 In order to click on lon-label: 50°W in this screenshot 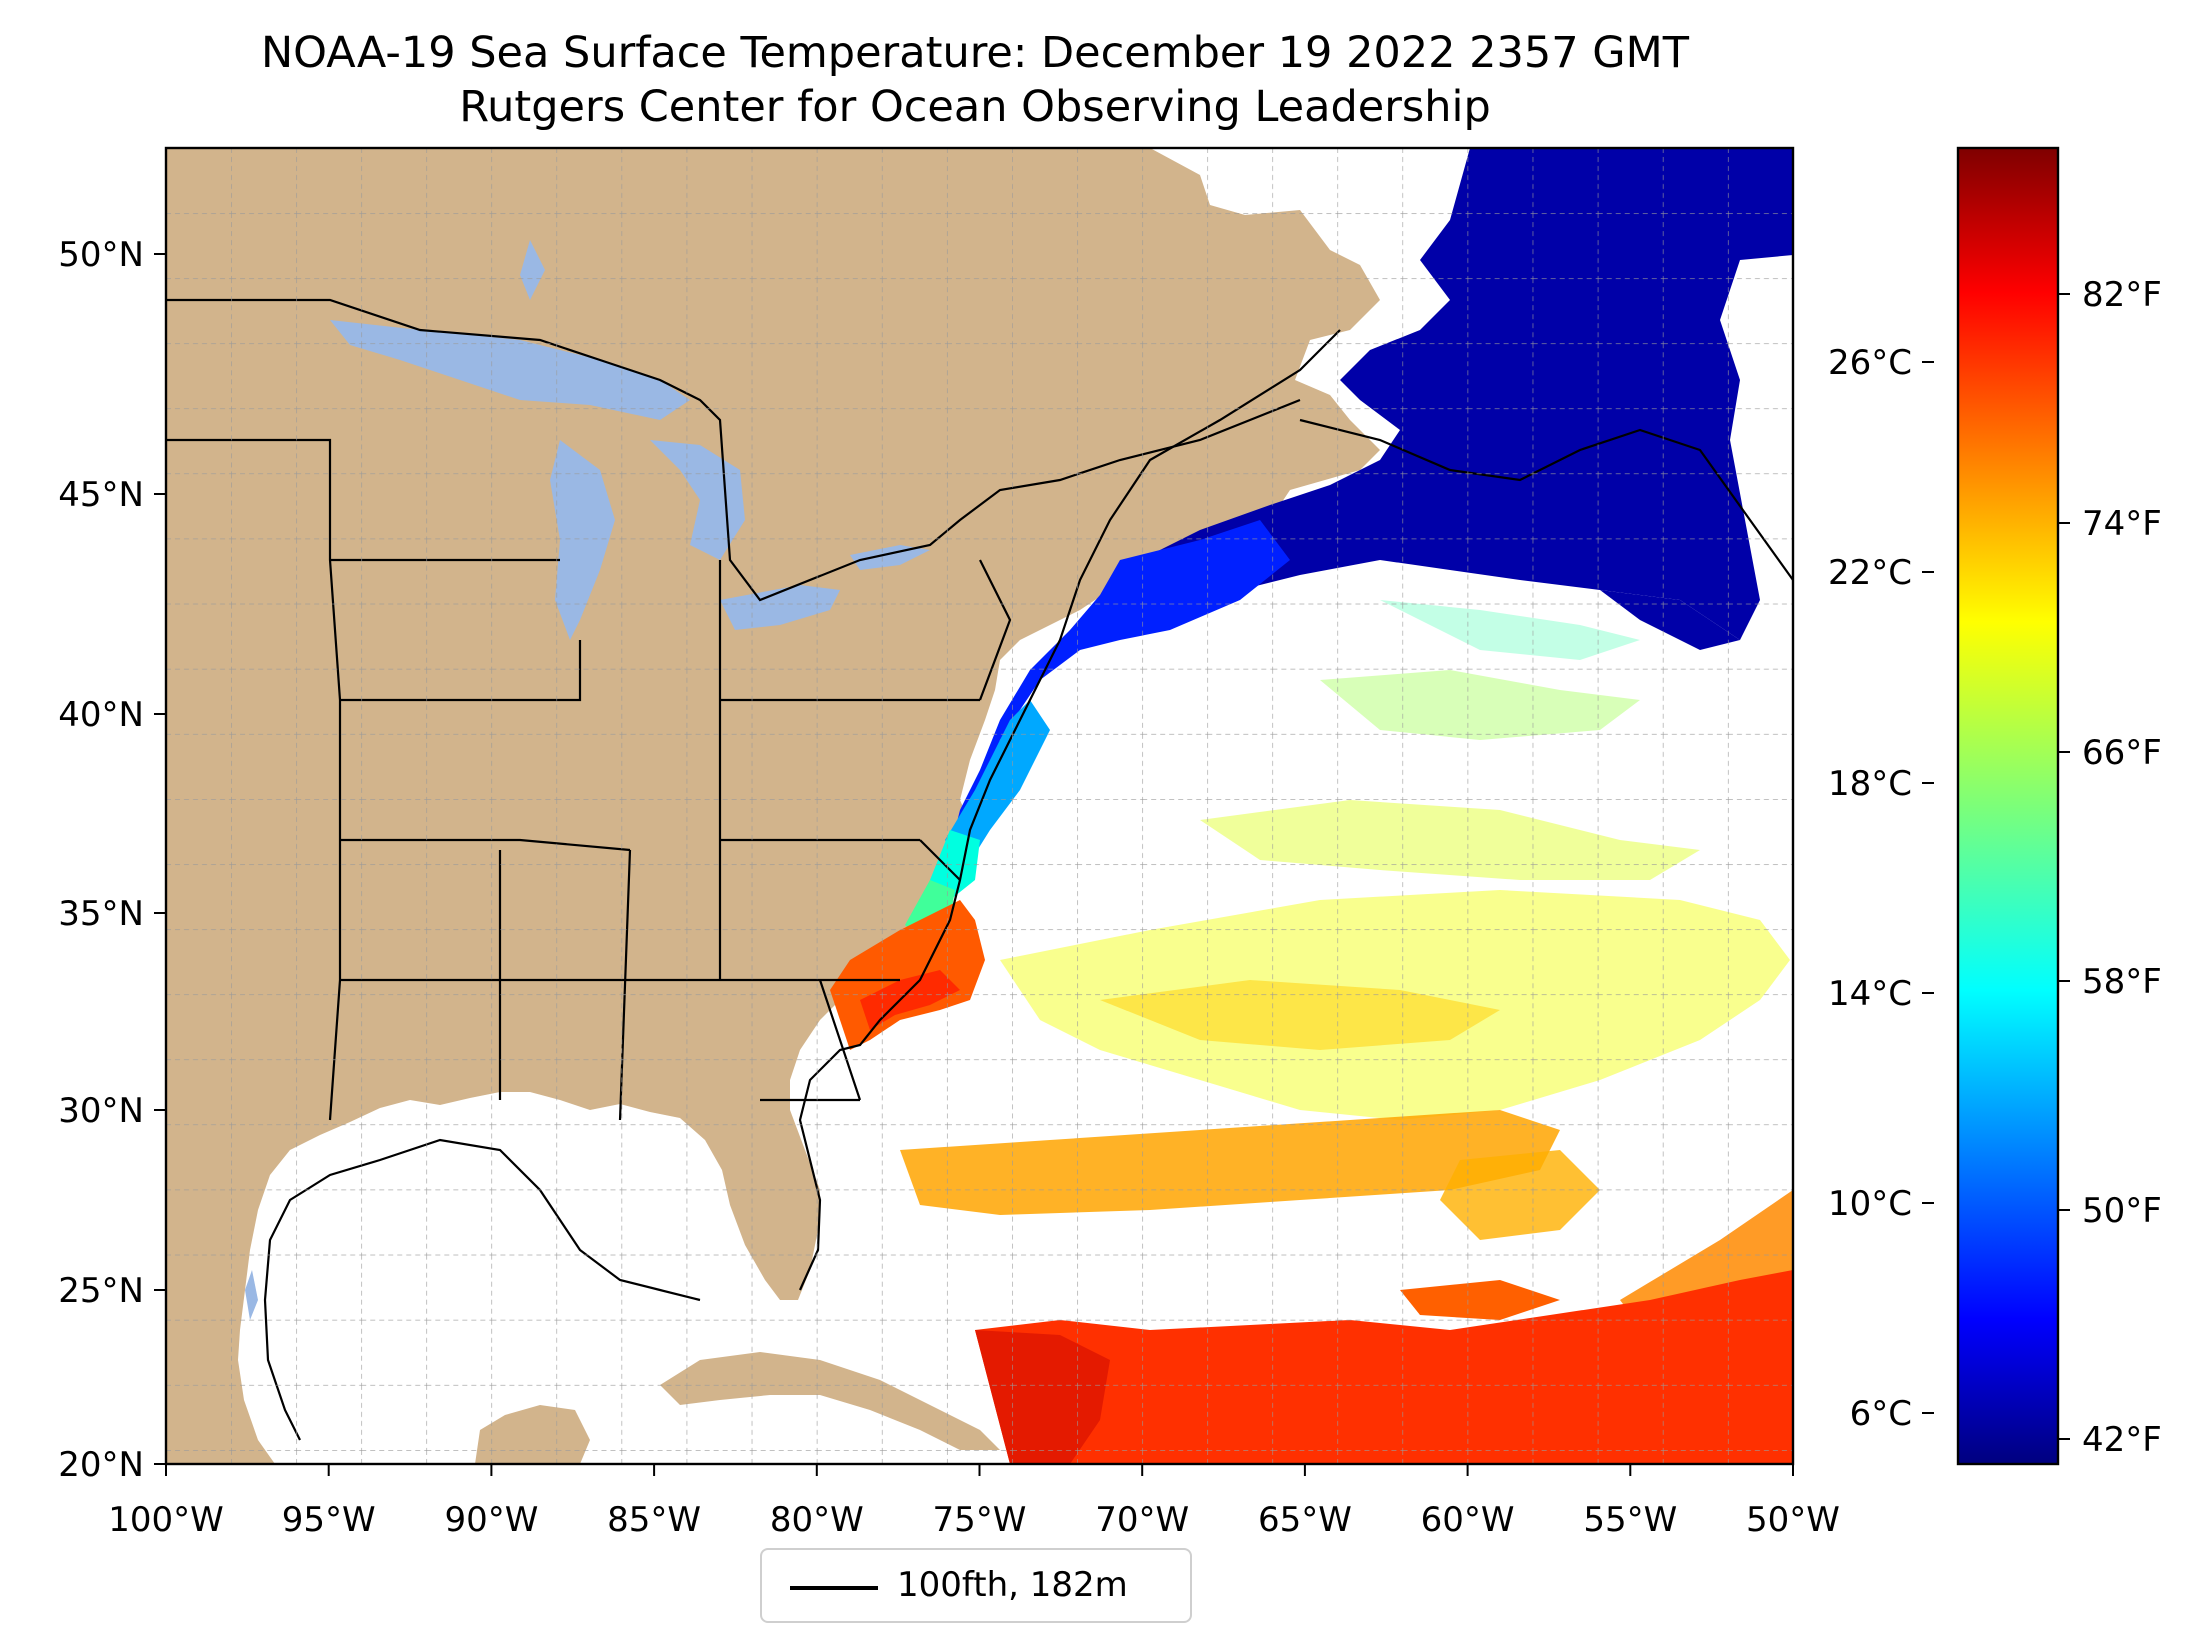, I will do `click(1793, 1520)`.